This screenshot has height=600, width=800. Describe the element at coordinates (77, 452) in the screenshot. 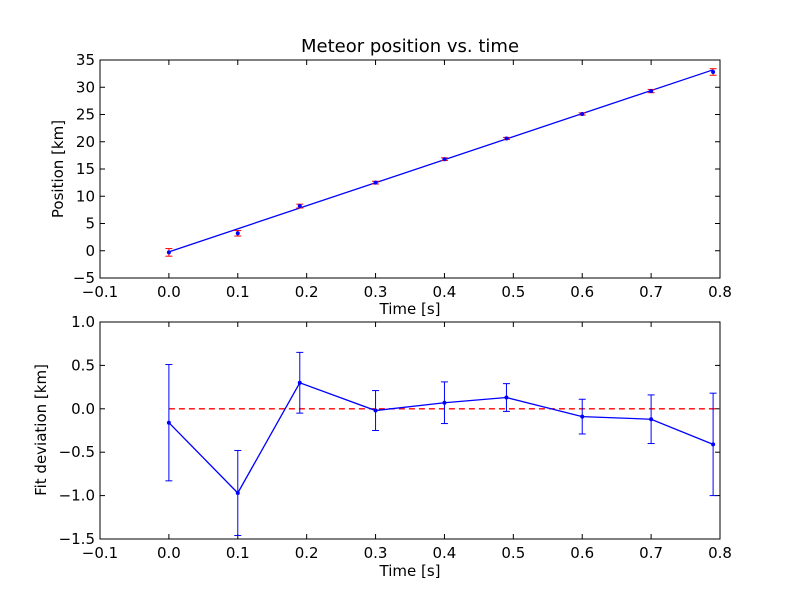

I see `y-tick-label: −0.5` at that location.